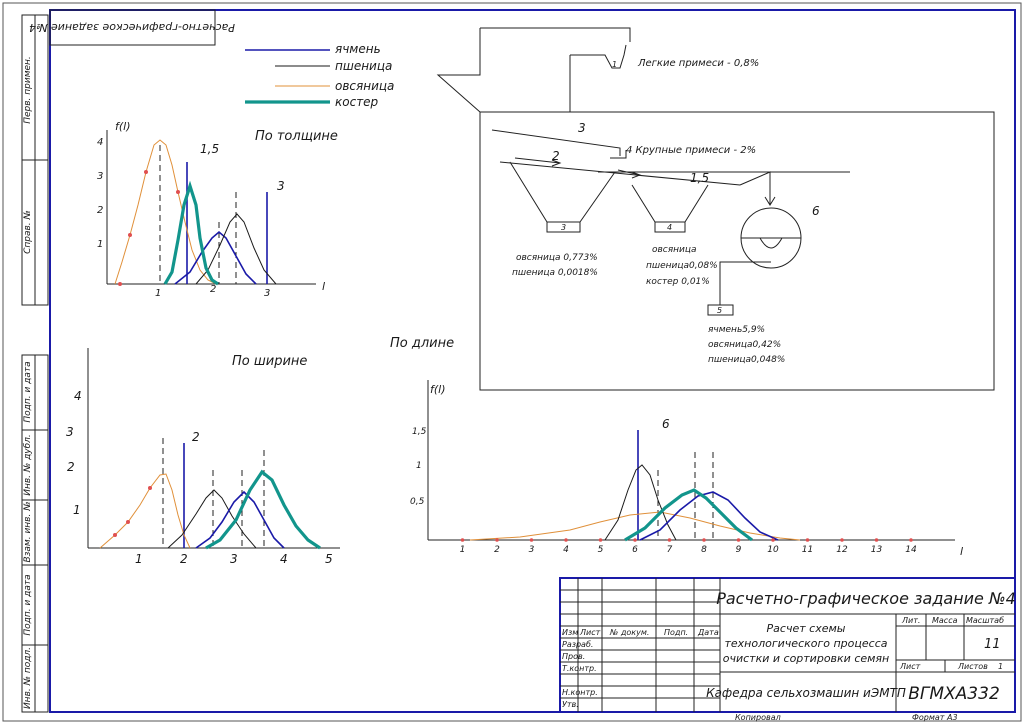 The image size is (1024, 724). I want to click on chart2-curve-barley, so click(240, 519).